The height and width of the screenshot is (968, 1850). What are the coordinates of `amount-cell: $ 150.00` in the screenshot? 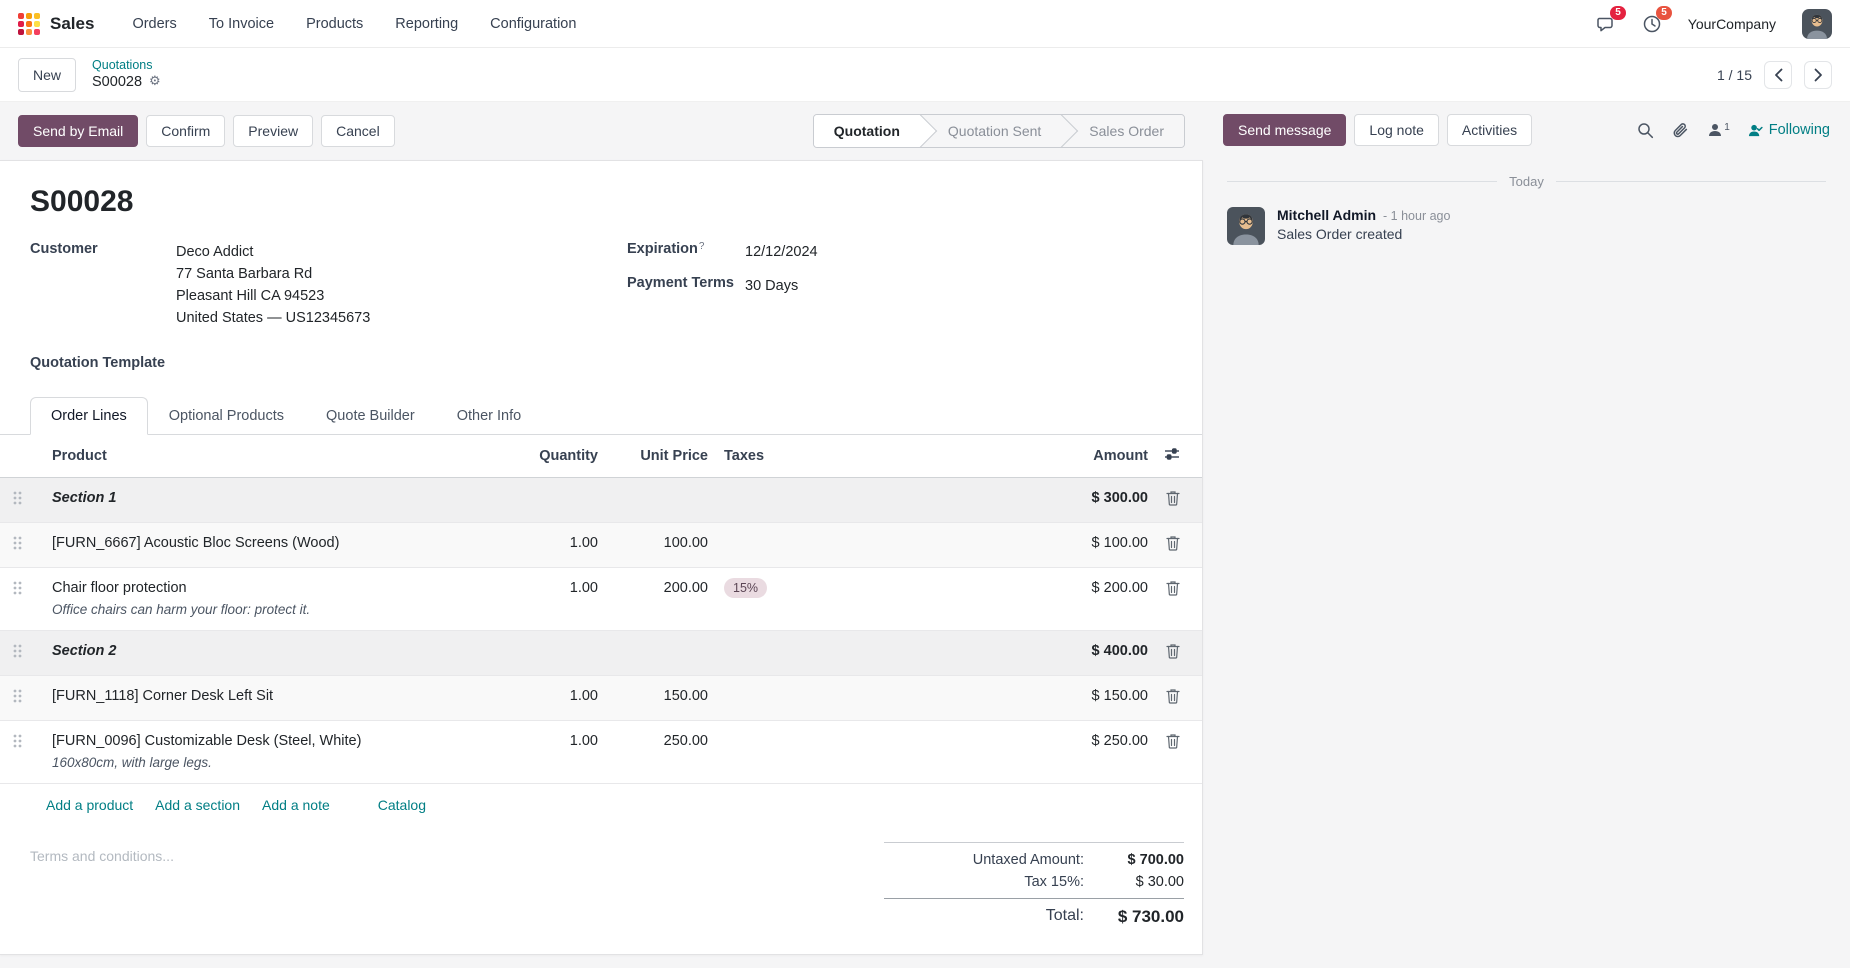 It's located at (1091, 698).